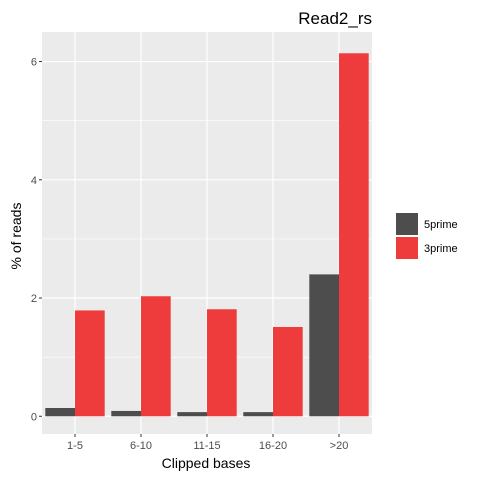 The width and height of the screenshot is (480, 480). I want to click on legend-key-3prime, so click(407, 248).